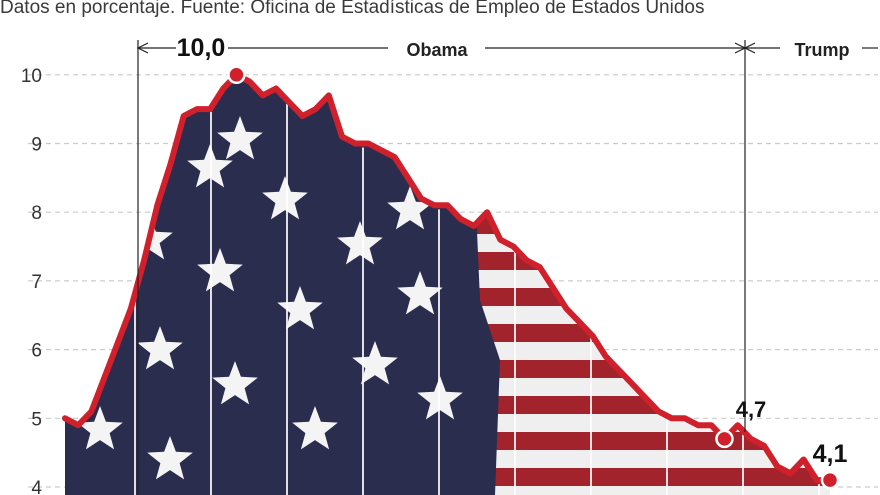  I want to click on y-axis-tick-labels: 10 9 8 7 6 5 4, so click(32, 280).